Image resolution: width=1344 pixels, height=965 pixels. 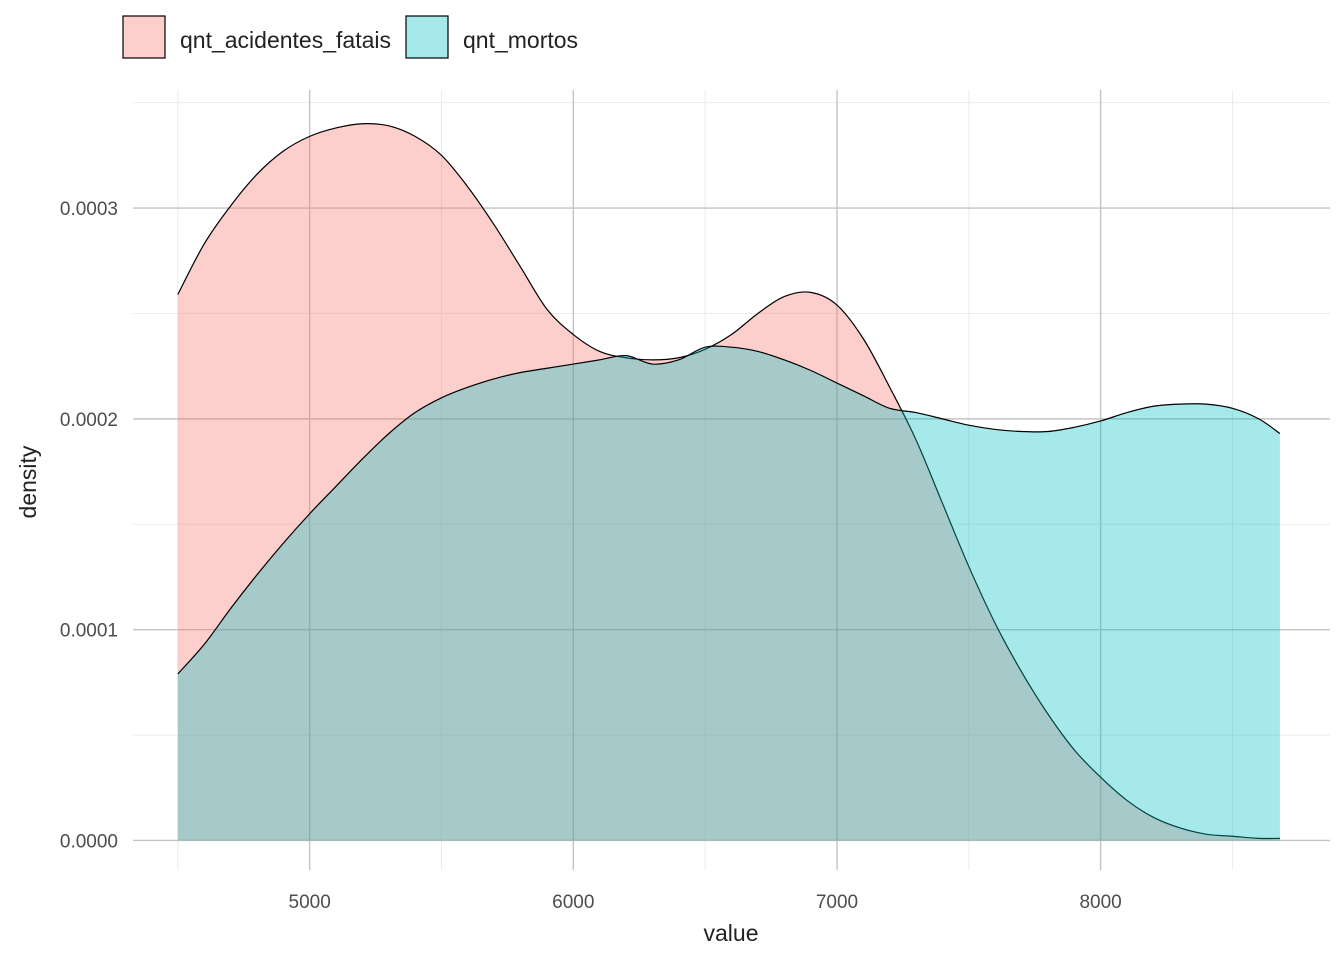 I want to click on y-tick-label: 0.0003, so click(x=89, y=209).